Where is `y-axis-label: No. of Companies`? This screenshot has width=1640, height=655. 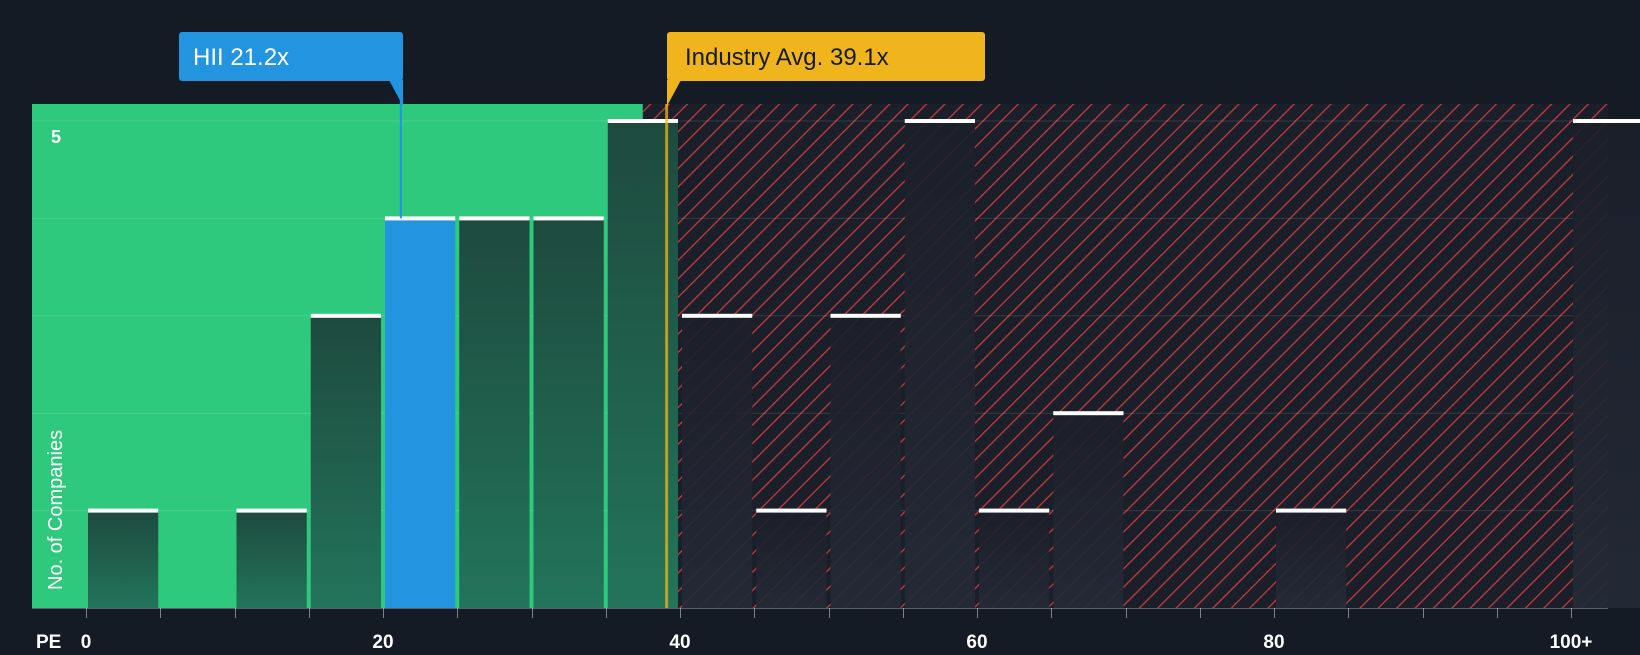 y-axis-label: No. of Companies is located at coordinates (56, 510).